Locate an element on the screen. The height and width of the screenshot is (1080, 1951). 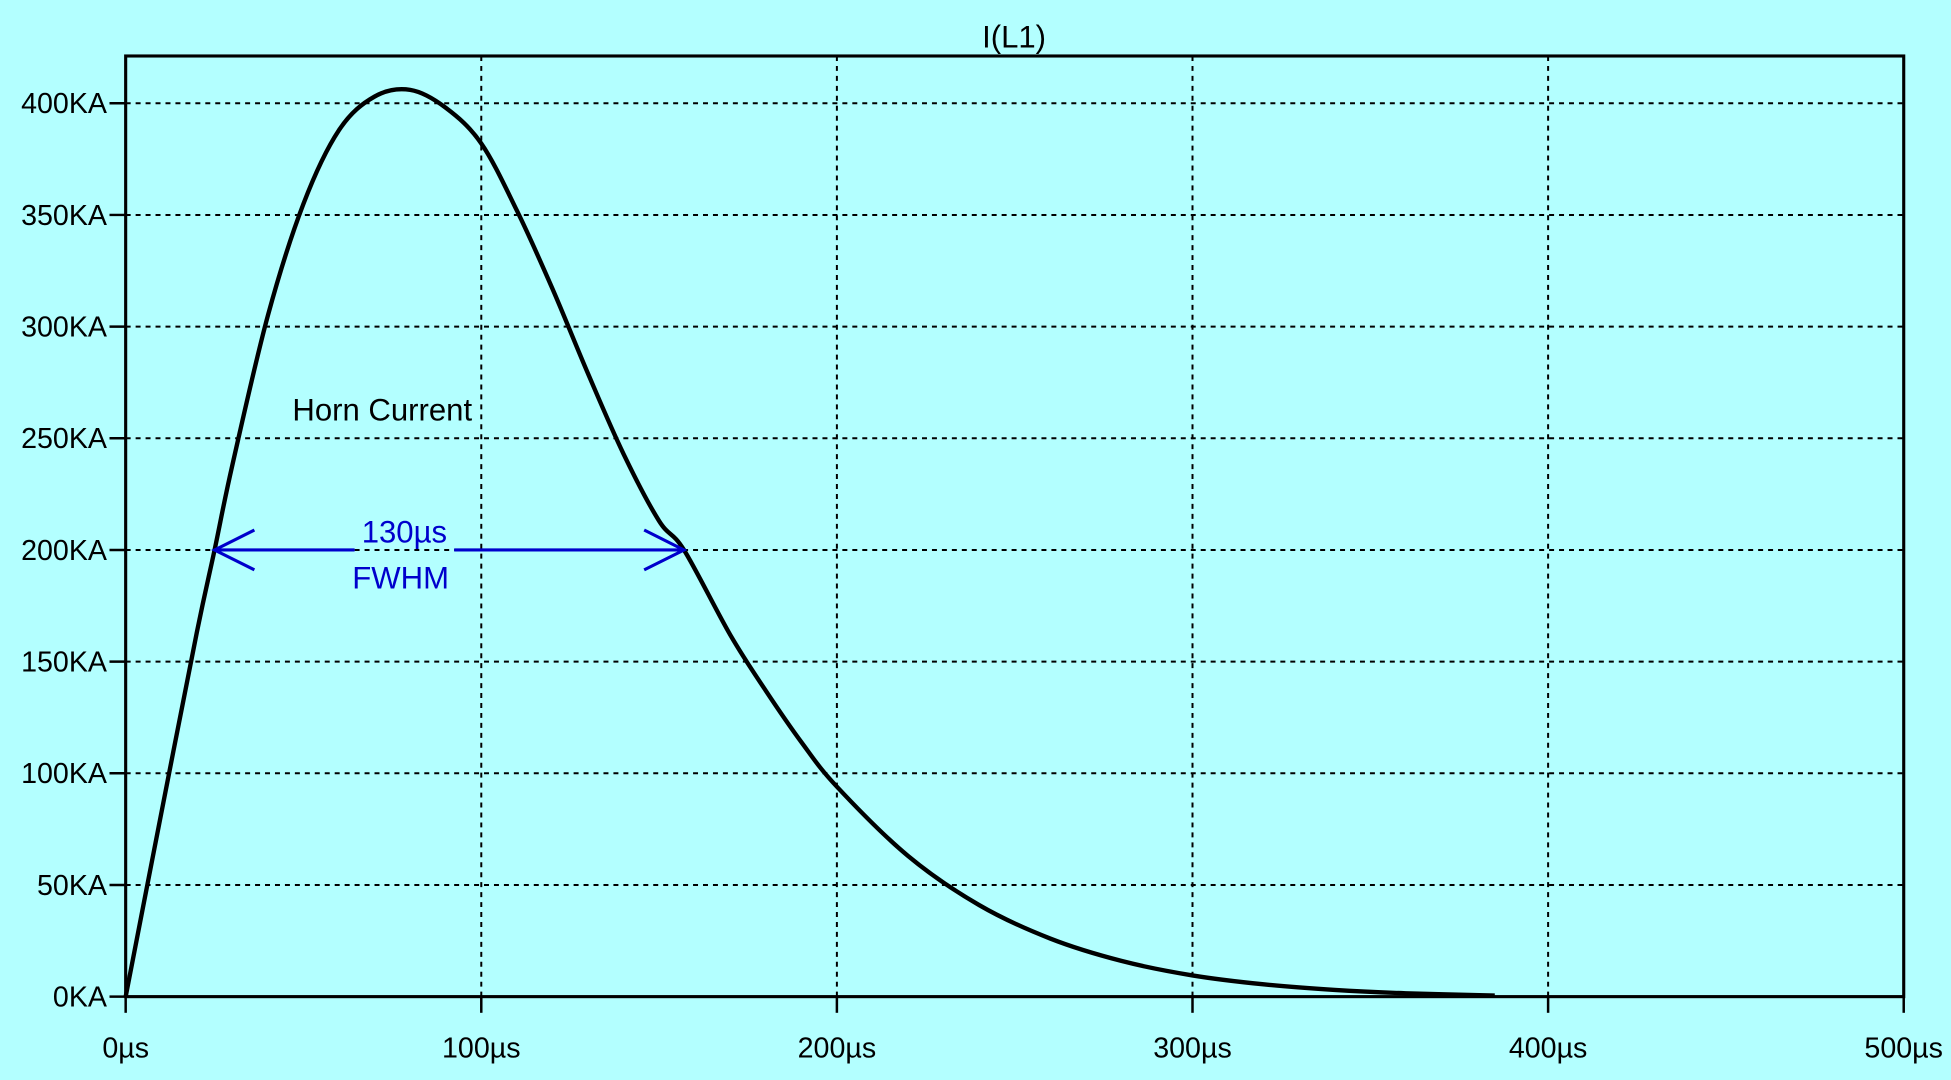
arrow-left-icon is located at coordinates (233, 550).